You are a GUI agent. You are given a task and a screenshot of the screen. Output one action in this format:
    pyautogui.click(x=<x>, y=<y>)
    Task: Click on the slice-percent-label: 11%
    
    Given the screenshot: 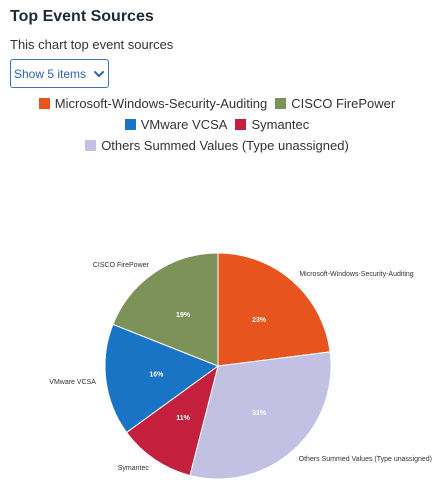 What is the action you would take?
    pyautogui.click(x=183, y=418)
    